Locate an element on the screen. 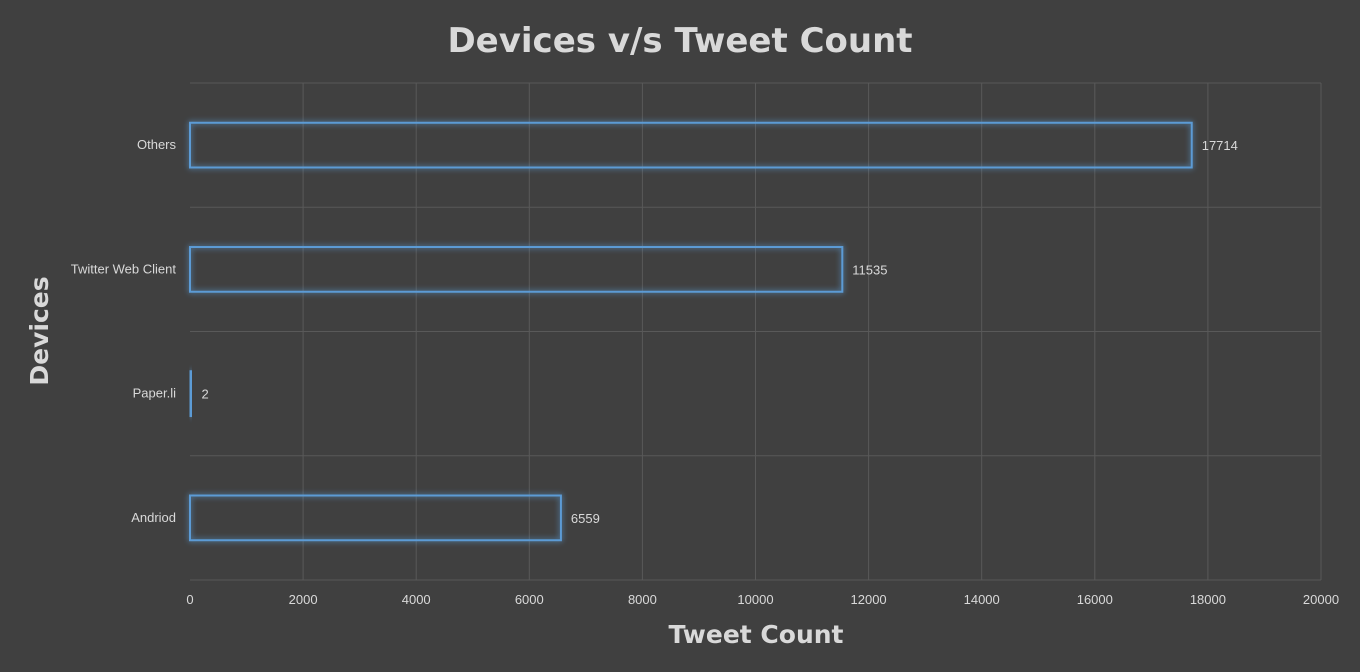  category-label: Paper.li is located at coordinates (154, 393).